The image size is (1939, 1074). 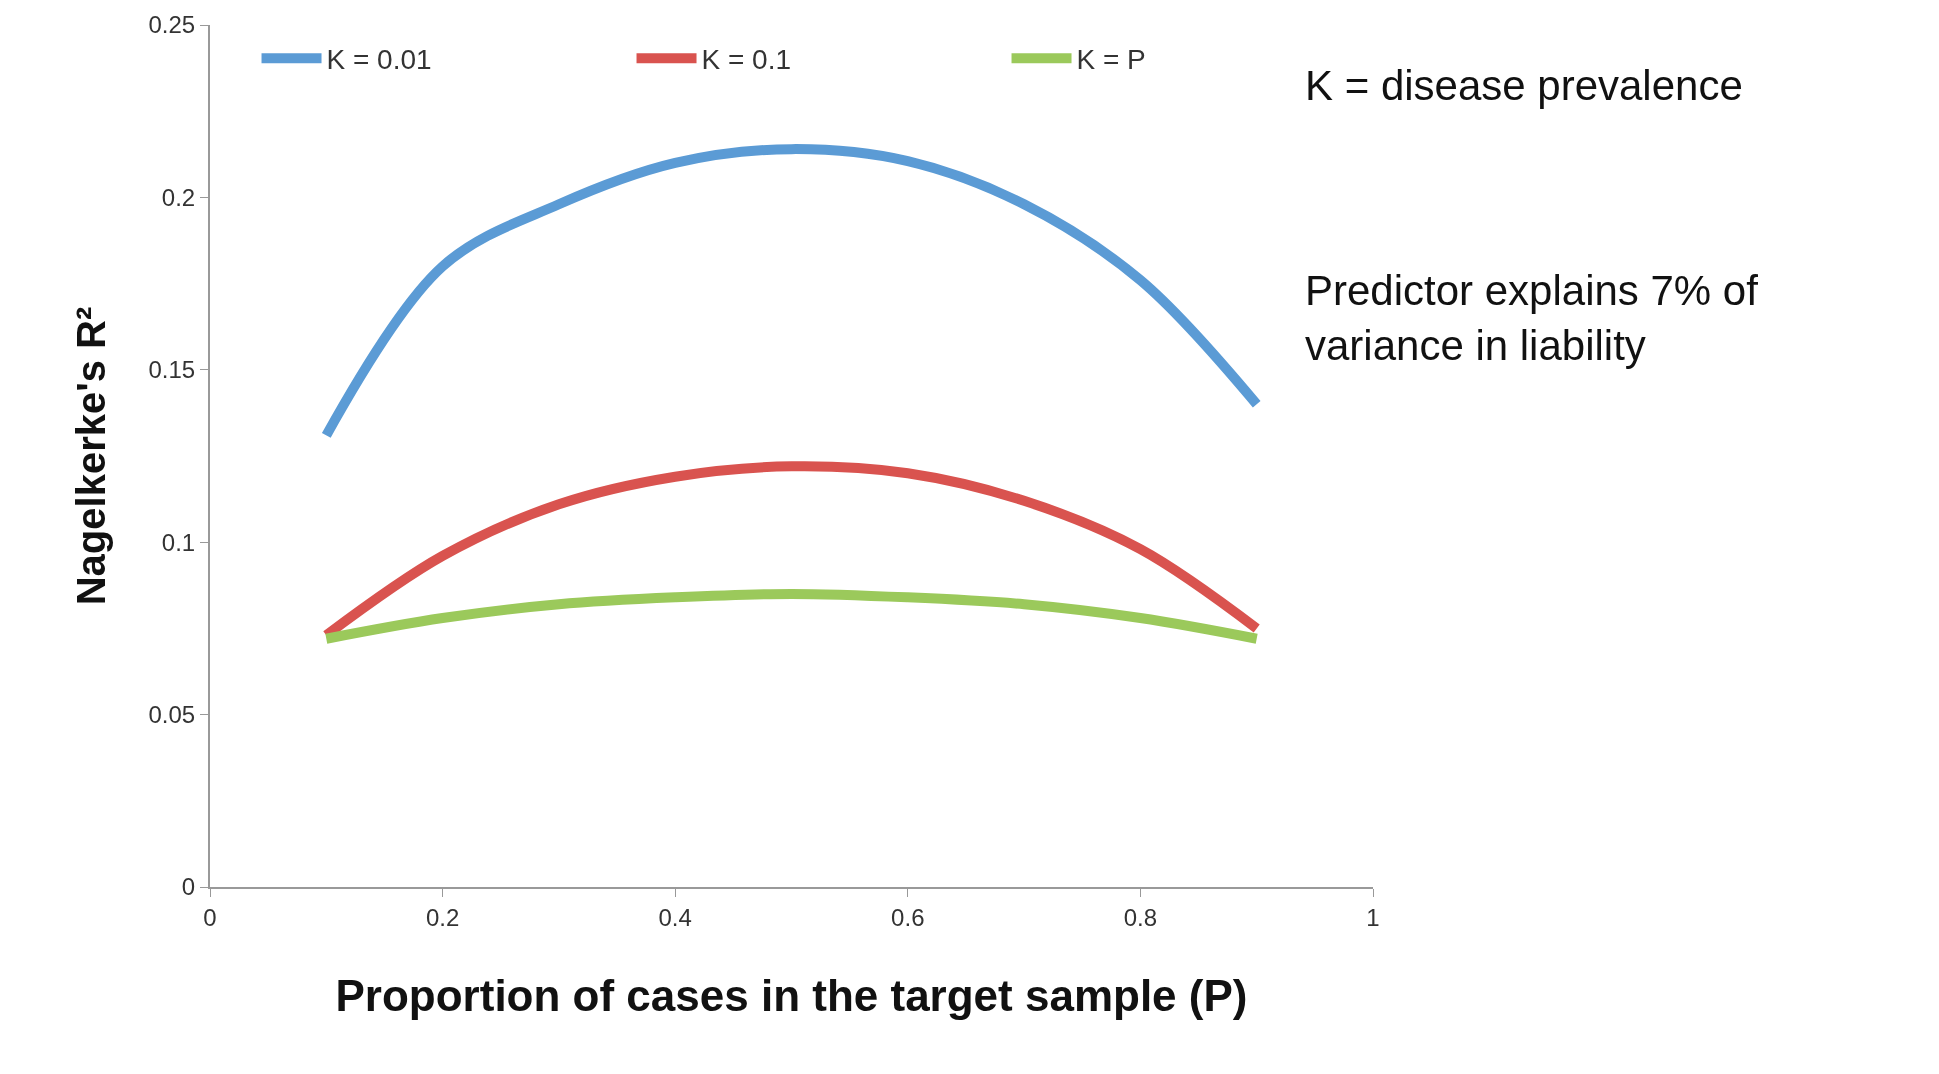 What do you see at coordinates (908, 917) in the screenshot?
I see `x-tick-label: 0.6` at bounding box center [908, 917].